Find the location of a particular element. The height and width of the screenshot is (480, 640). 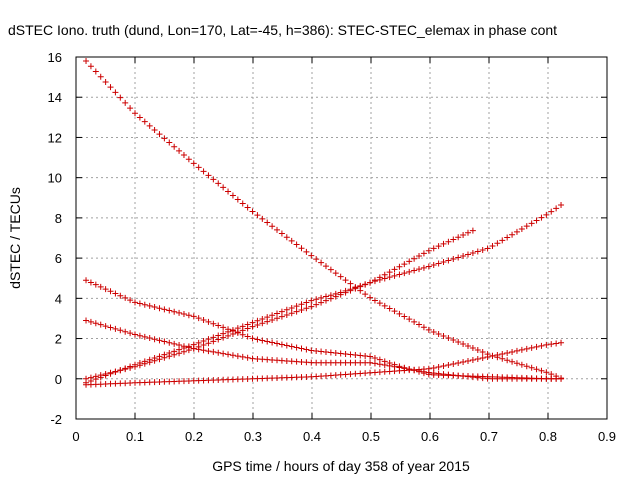

y-tick-label: 6 is located at coordinates (58, 258).